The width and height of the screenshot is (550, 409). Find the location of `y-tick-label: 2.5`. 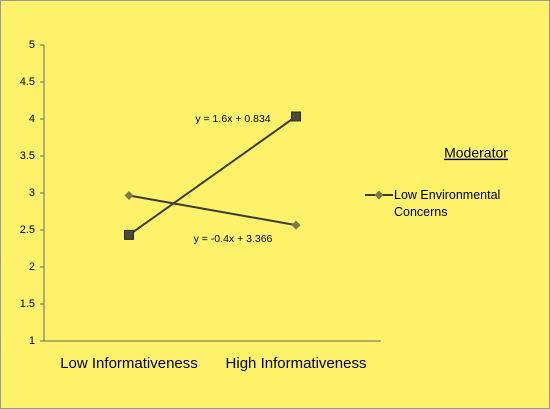

y-tick-label: 2.5 is located at coordinates (27, 230).